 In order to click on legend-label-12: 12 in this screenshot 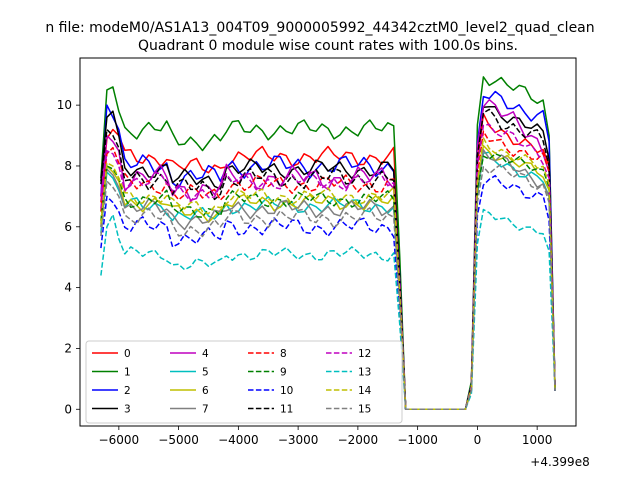, I will do `click(364, 354)`.